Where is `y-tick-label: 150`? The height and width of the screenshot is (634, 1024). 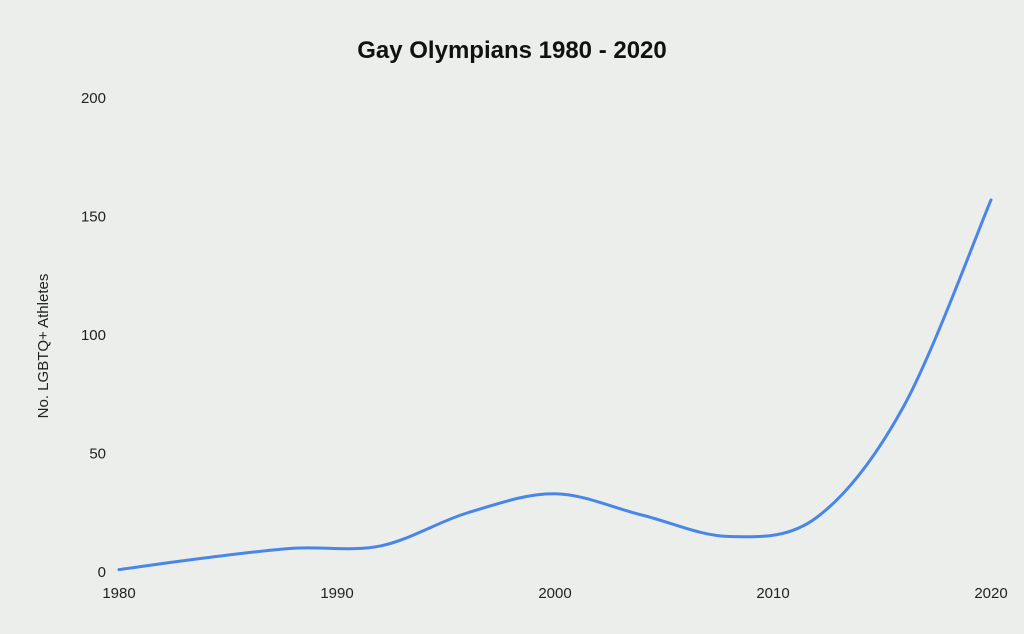 y-tick-label: 150 is located at coordinates (93, 217).